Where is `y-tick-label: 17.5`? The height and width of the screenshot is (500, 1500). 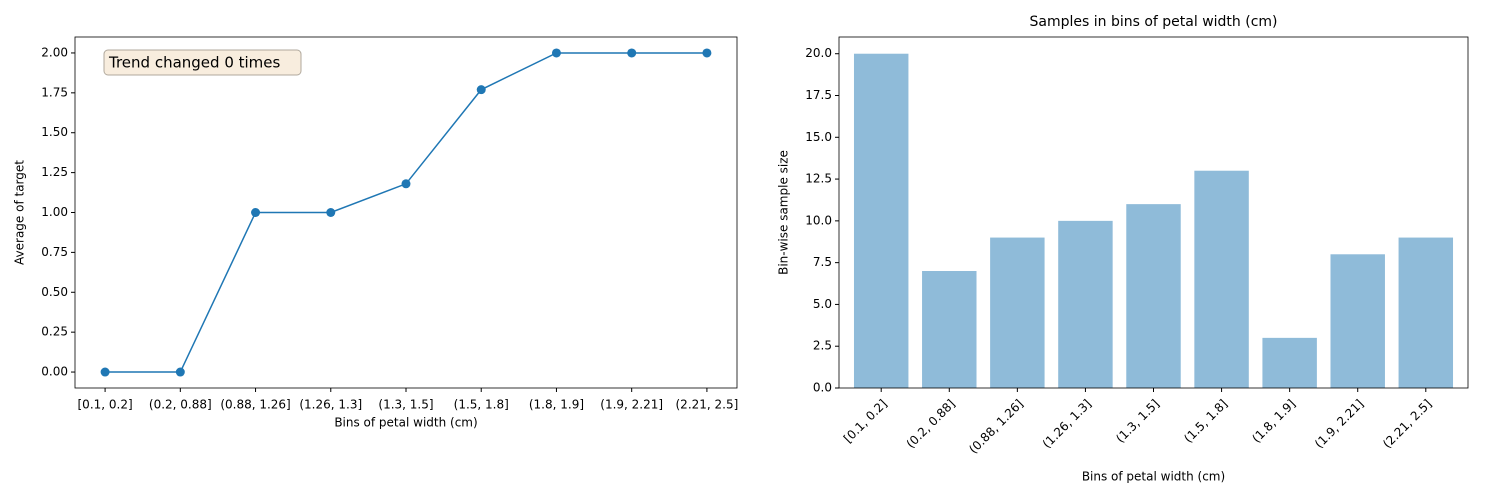 y-tick-label: 17.5 is located at coordinates (818, 95).